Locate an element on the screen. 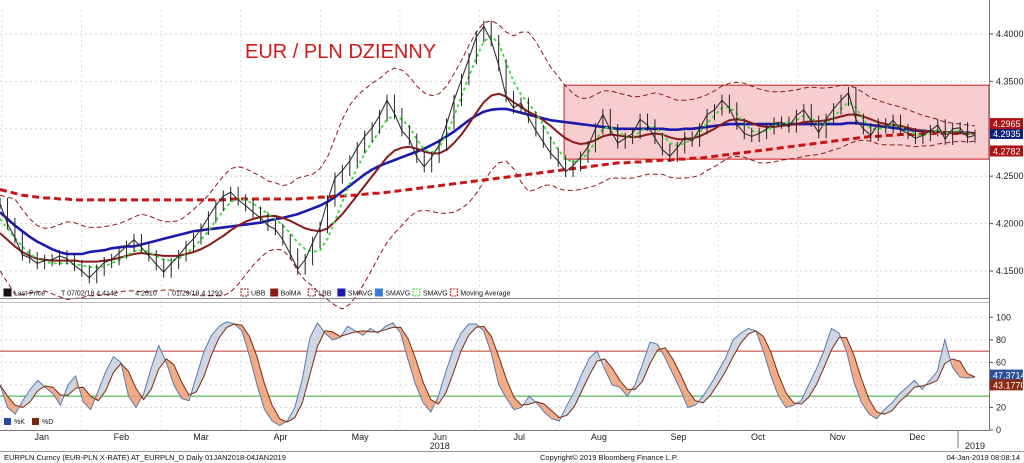 Image resolution: width=1024 pixels, height=463 pixels. stochastic-legend-label: %K is located at coordinates (19, 422).